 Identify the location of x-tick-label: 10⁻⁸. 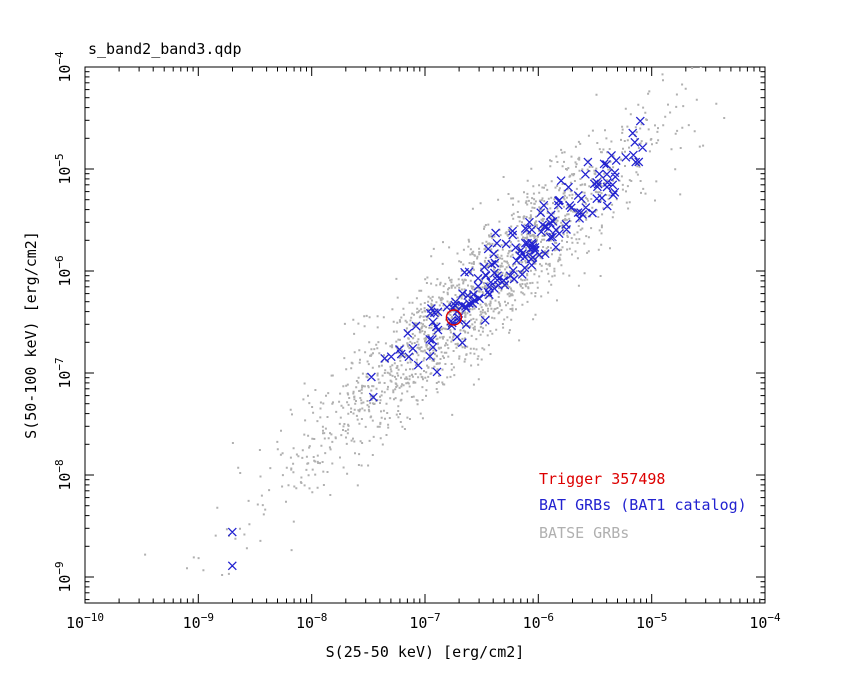
(311, 621).